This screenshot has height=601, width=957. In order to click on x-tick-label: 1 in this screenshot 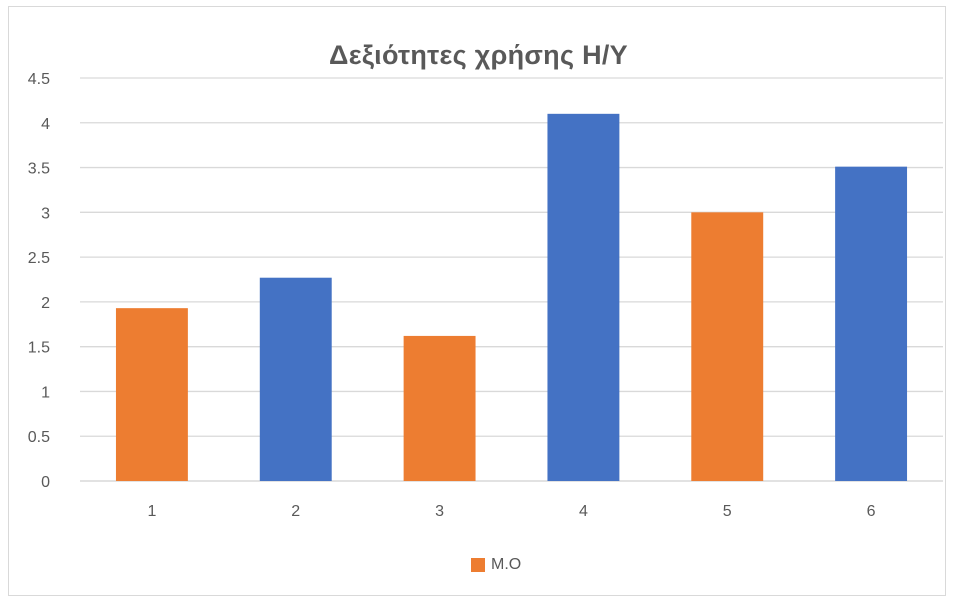, I will do `click(151, 511)`.